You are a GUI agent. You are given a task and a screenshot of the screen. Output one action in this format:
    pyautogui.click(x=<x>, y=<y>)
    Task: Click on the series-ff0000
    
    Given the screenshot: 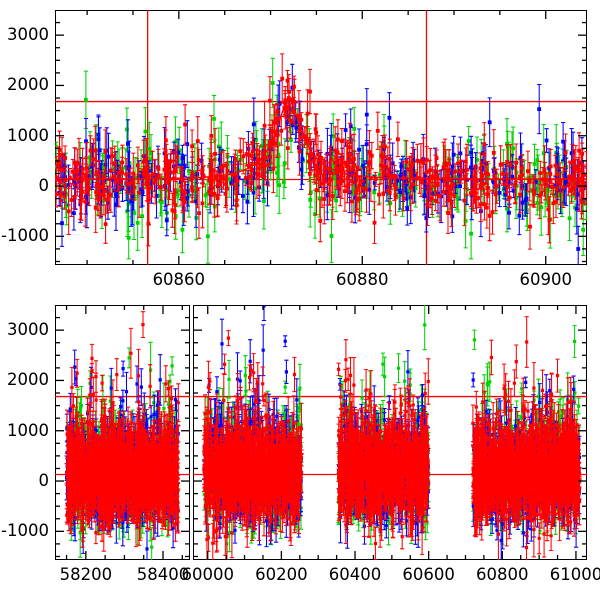 What is the action you would take?
    pyautogui.click(x=122, y=431)
    